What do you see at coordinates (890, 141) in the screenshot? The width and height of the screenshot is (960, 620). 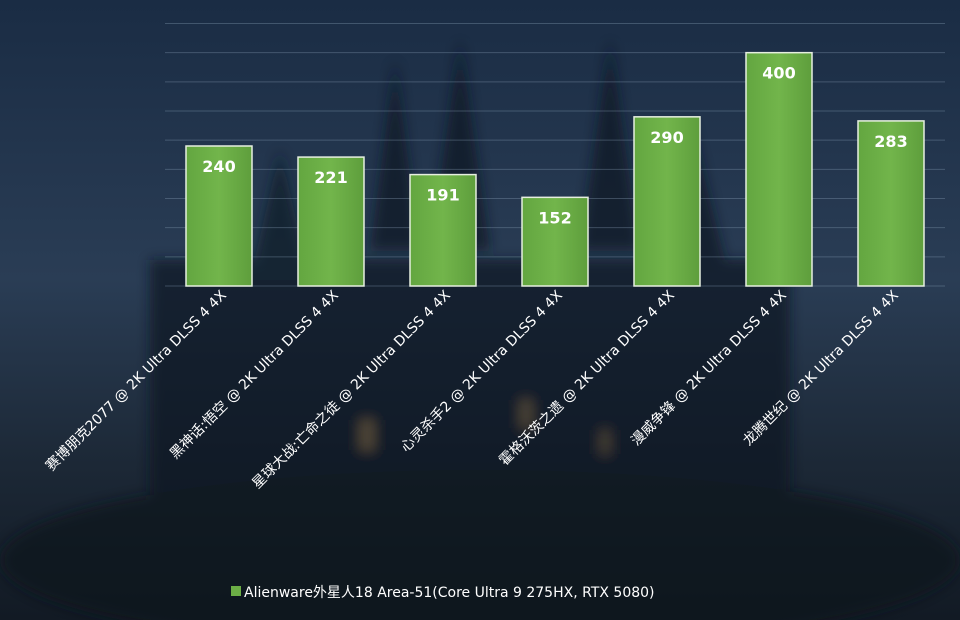 I see `bar-value-label: 283` at bounding box center [890, 141].